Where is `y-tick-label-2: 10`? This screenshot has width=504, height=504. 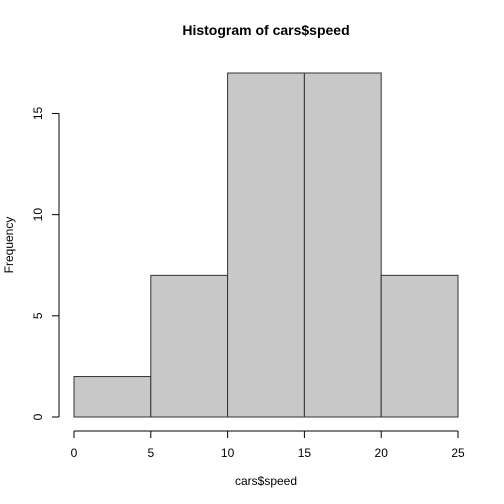 y-tick-label-2: 10 is located at coordinates (38, 215).